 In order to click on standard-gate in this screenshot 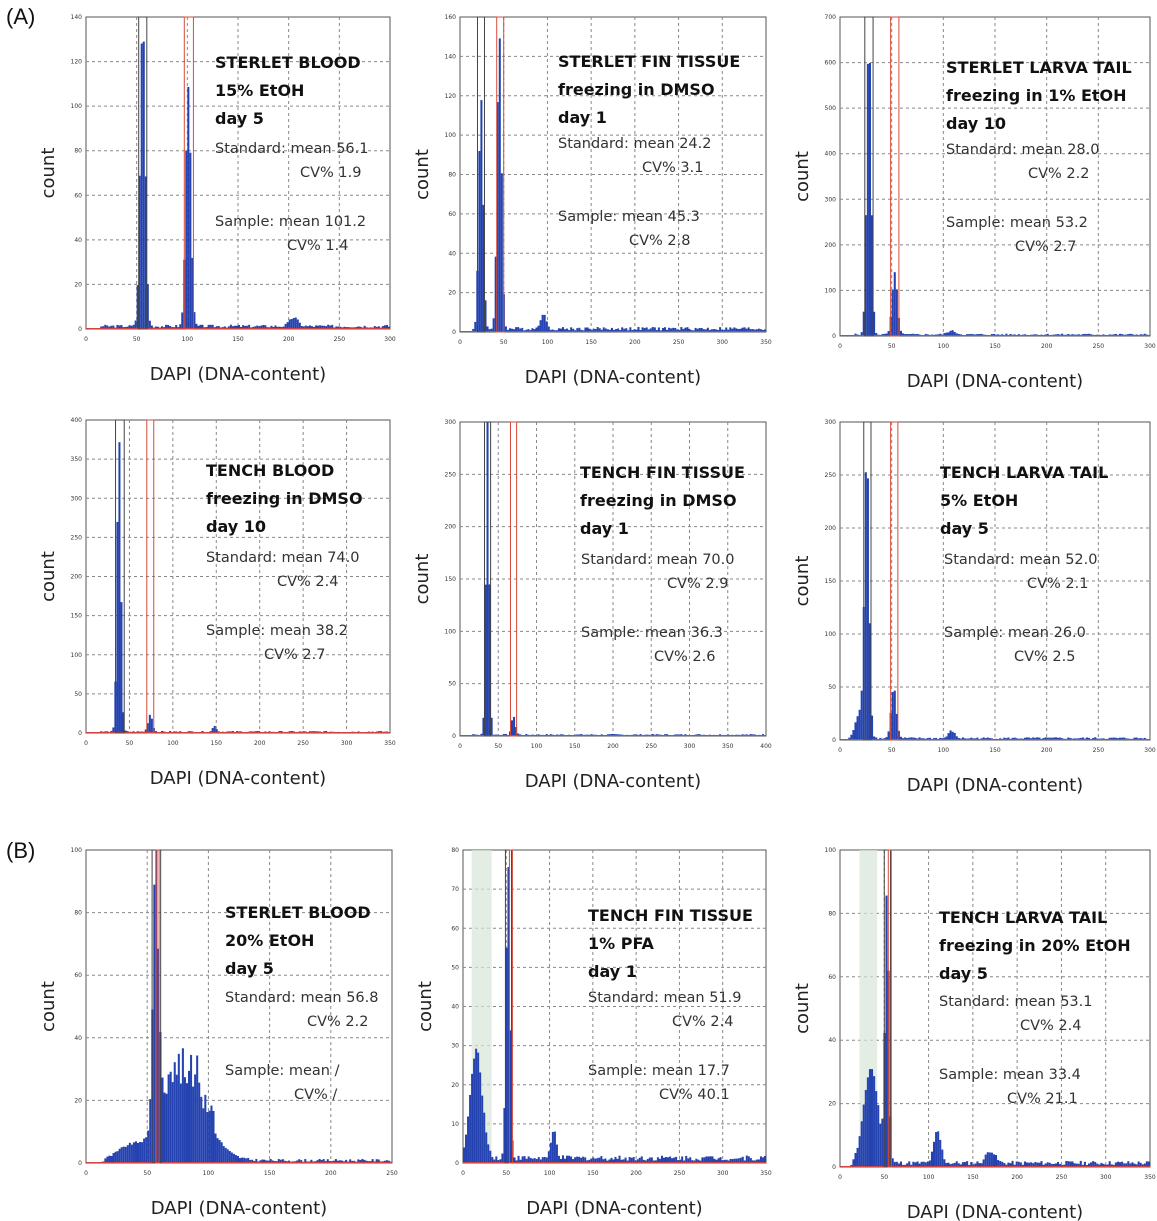, I will do `click(867, 581)`.